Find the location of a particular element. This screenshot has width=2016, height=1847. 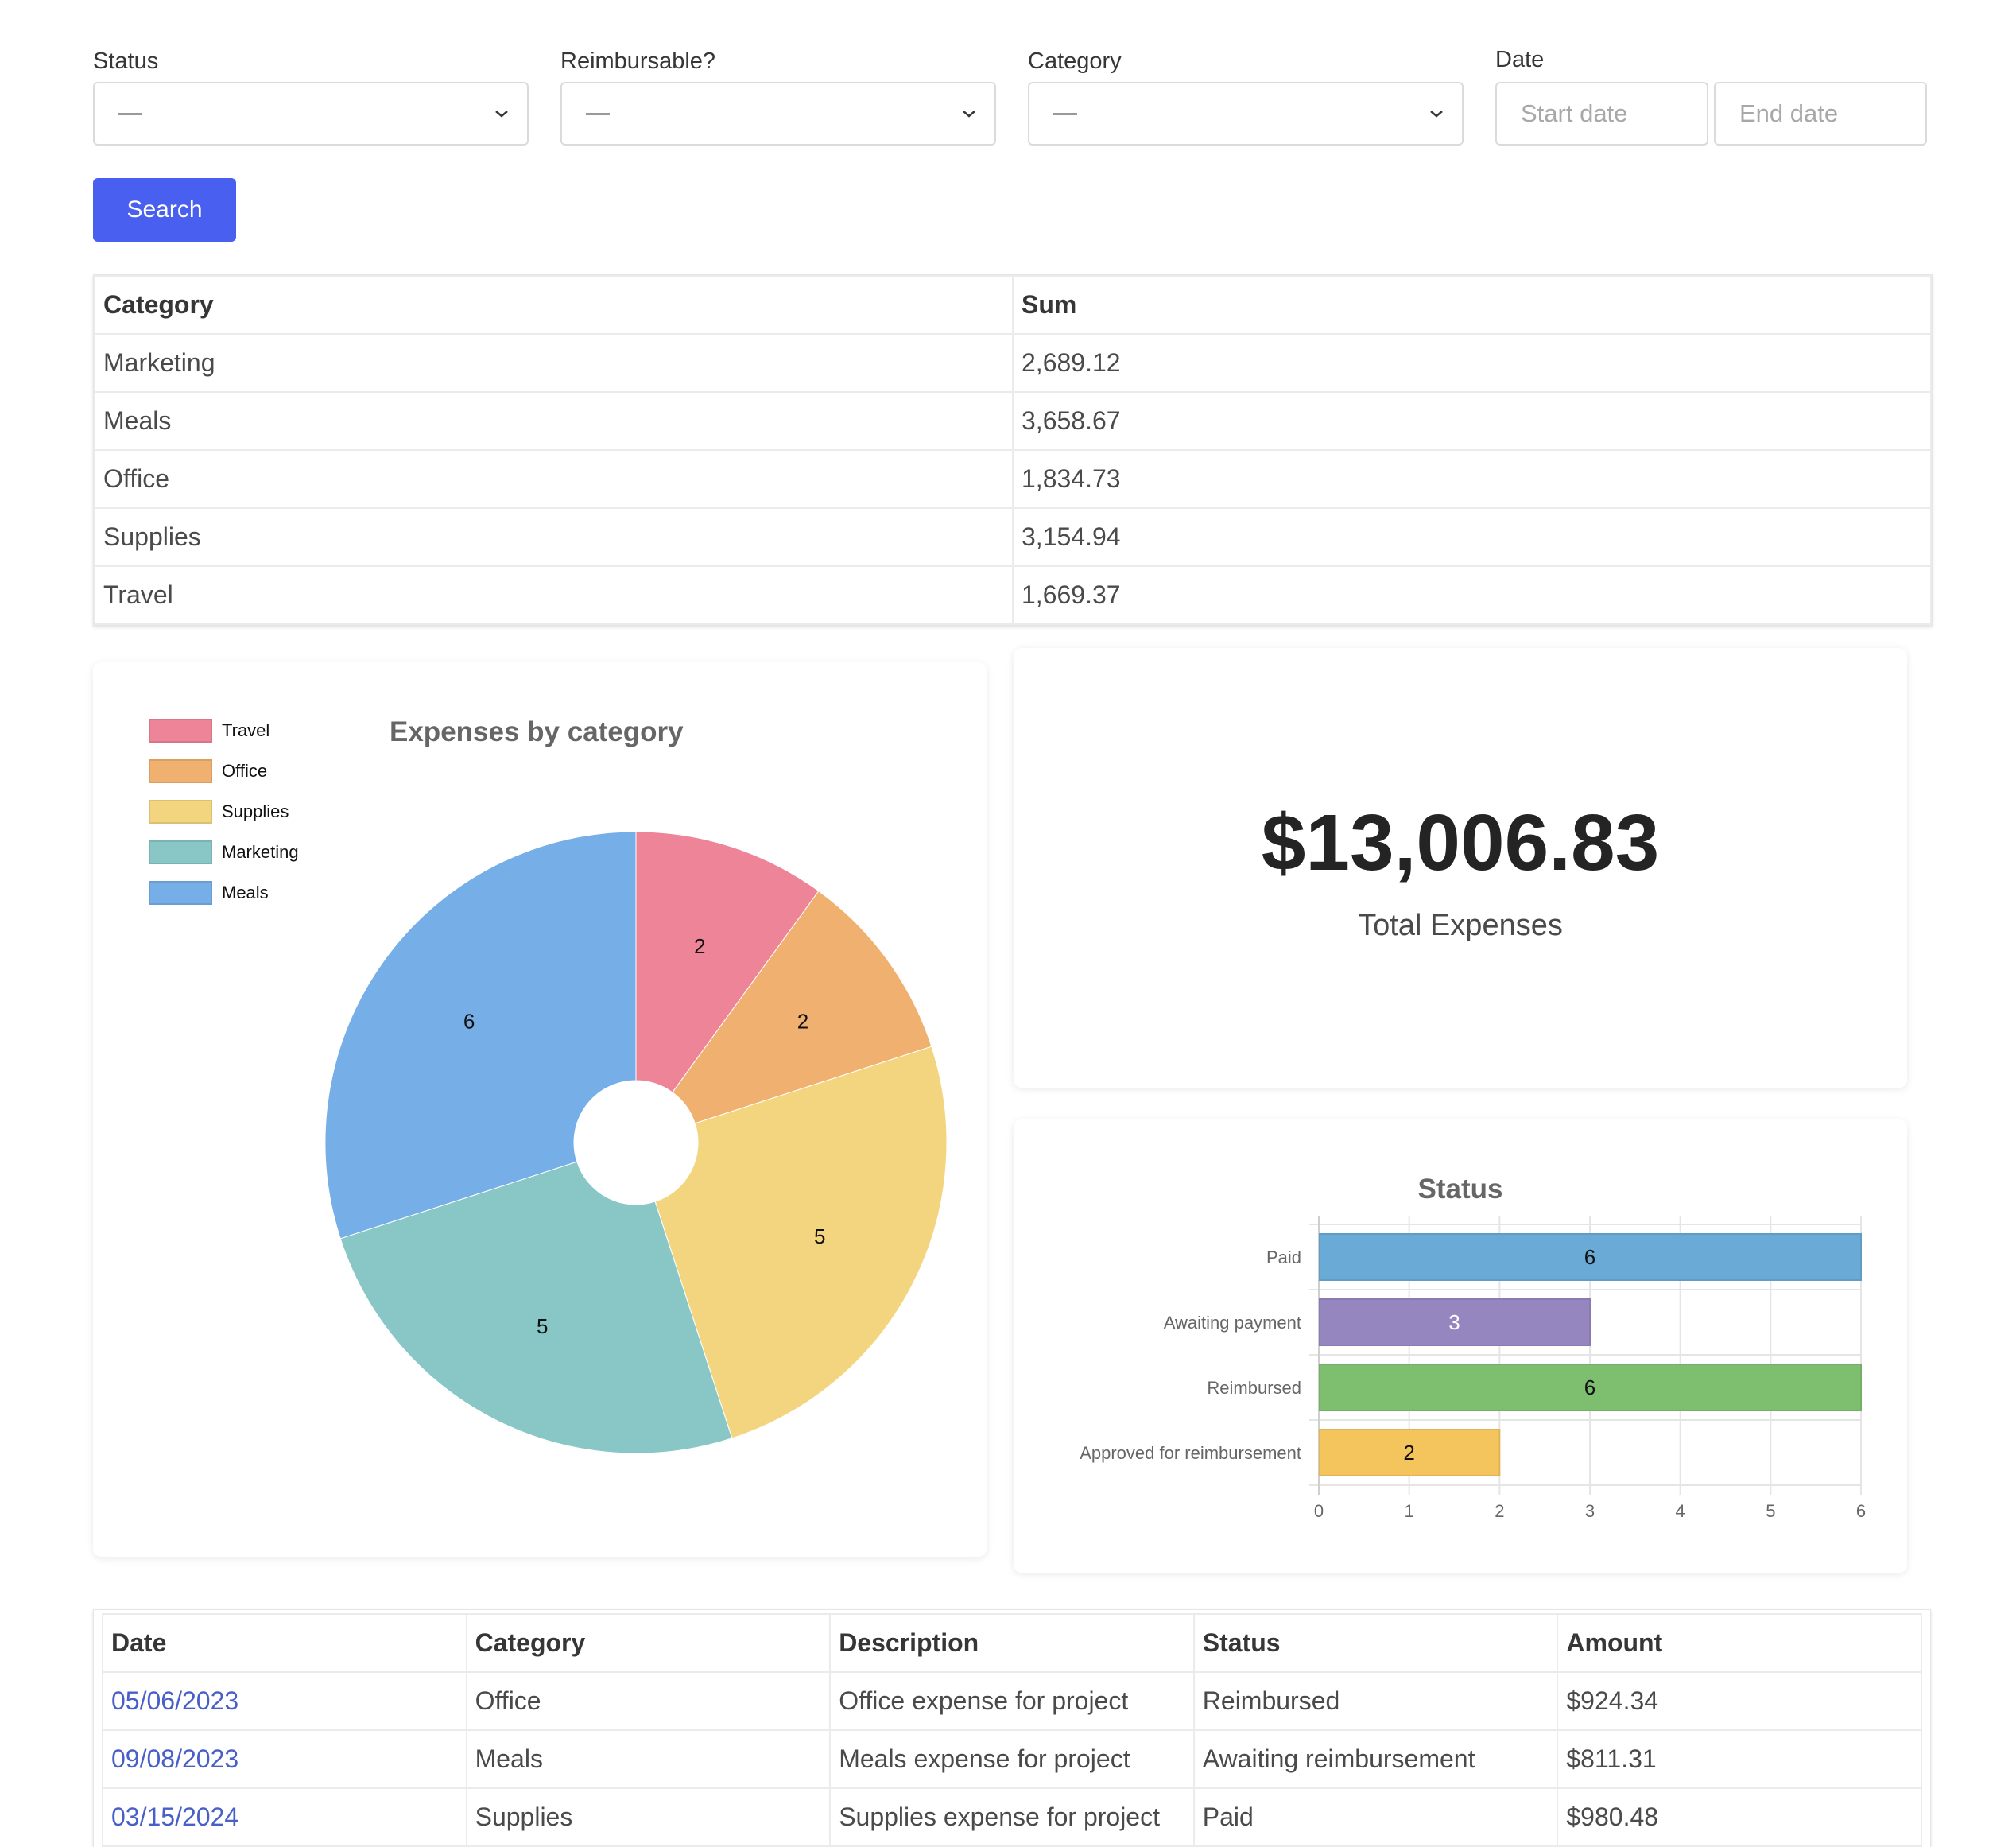

status-select: — is located at coordinates (311, 114).